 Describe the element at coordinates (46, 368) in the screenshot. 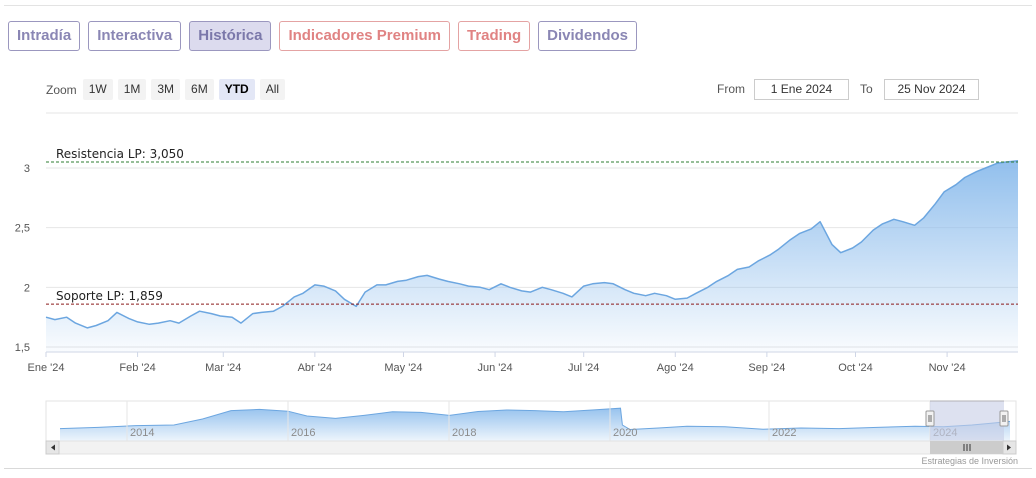

I see `x-tick-label: Ene '24` at that location.